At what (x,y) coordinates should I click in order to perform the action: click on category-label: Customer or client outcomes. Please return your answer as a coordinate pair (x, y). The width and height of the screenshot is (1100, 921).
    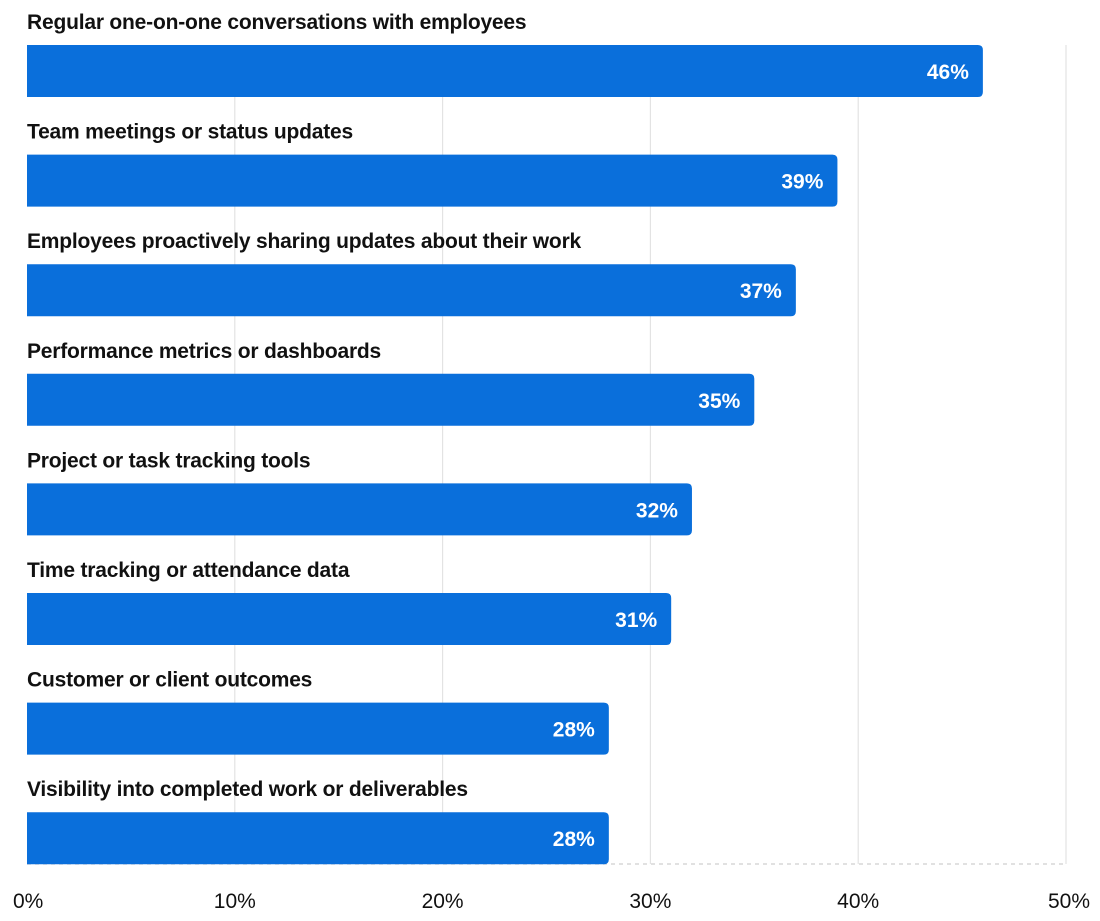
    Looking at the image, I should click on (169, 680).